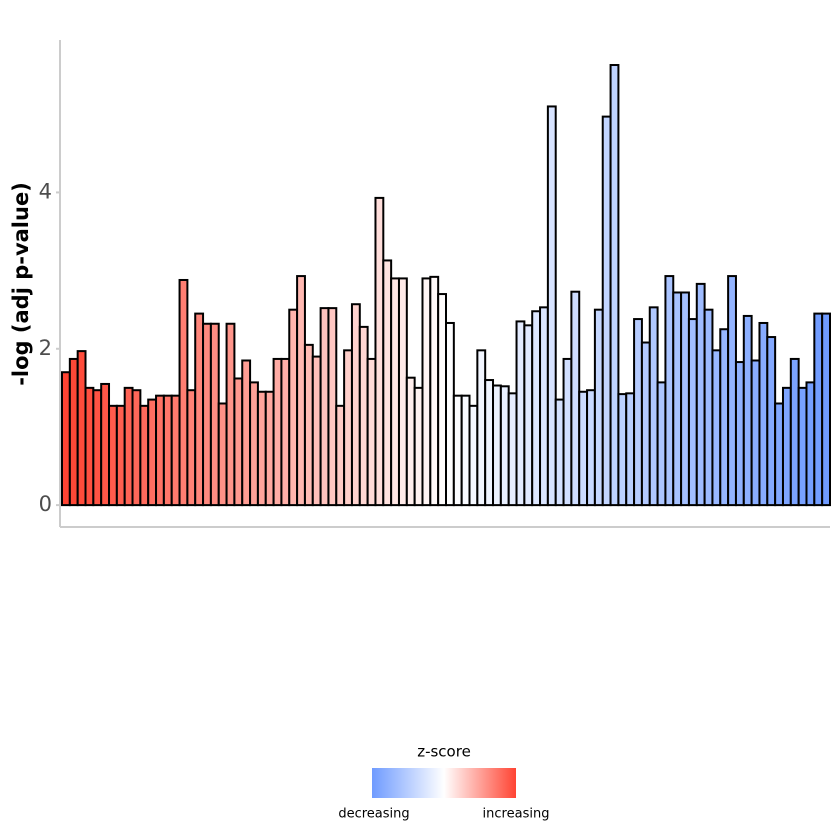 The image size is (840, 840). What do you see at coordinates (444, 783) in the screenshot?
I see `legend-gradient` at bounding box center [444, 783].